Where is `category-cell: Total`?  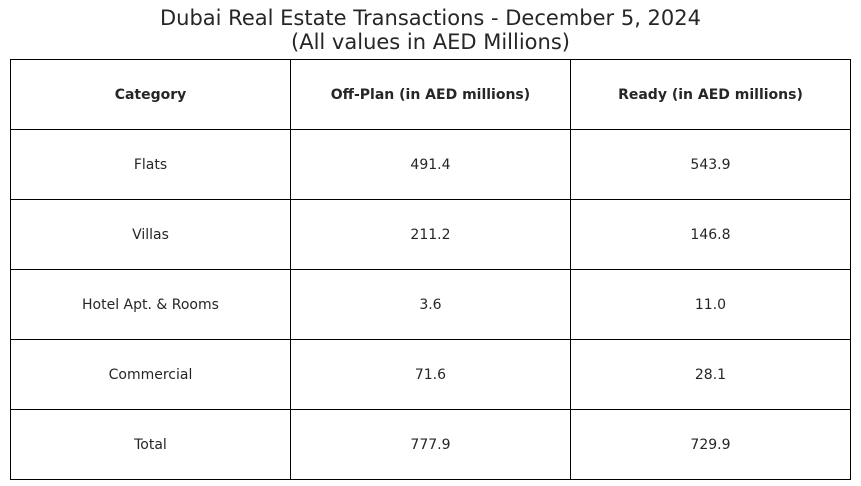
category-cell: Total is located at coordinates (150, 444).